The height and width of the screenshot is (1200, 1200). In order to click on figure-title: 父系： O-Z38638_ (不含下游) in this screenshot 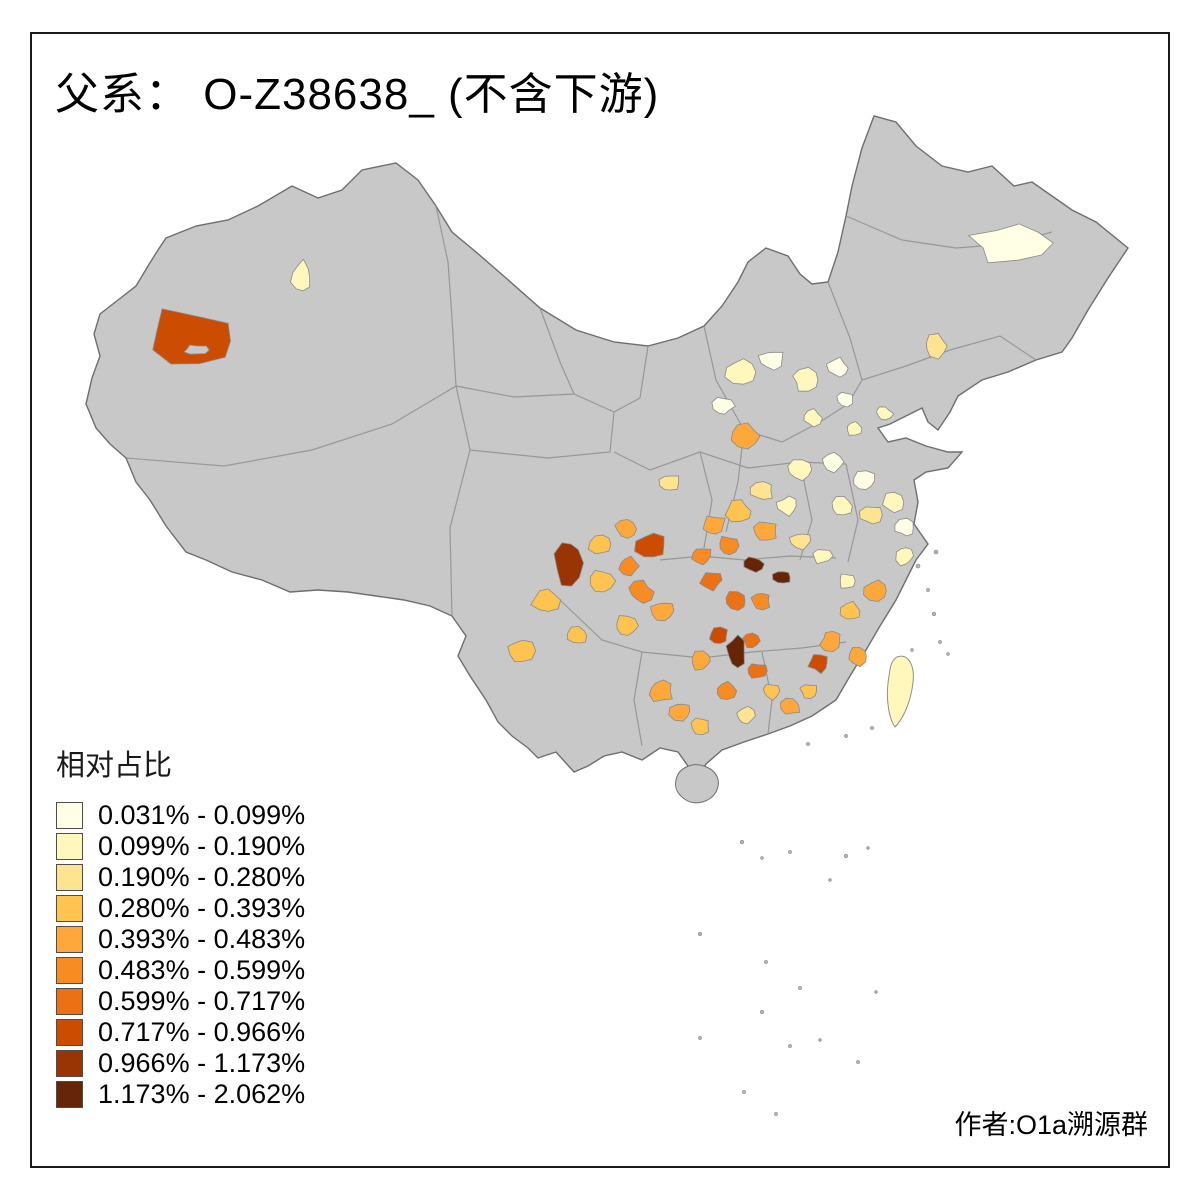, I will do `click(357, 94)`.